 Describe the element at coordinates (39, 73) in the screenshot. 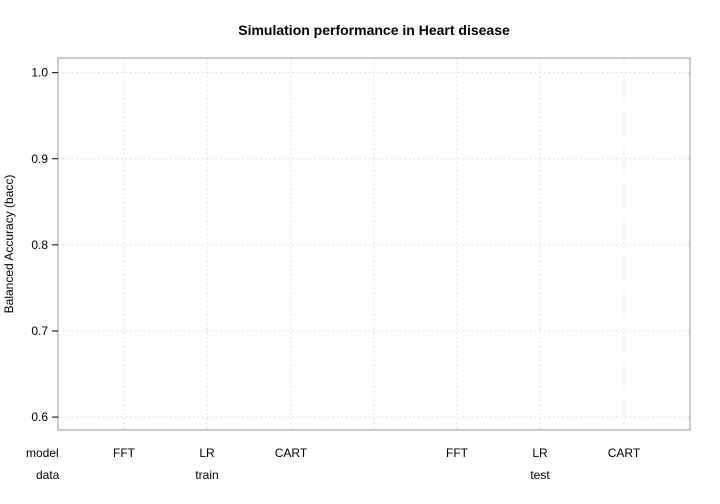

I see `y-tick-label: 1.0` at that location.